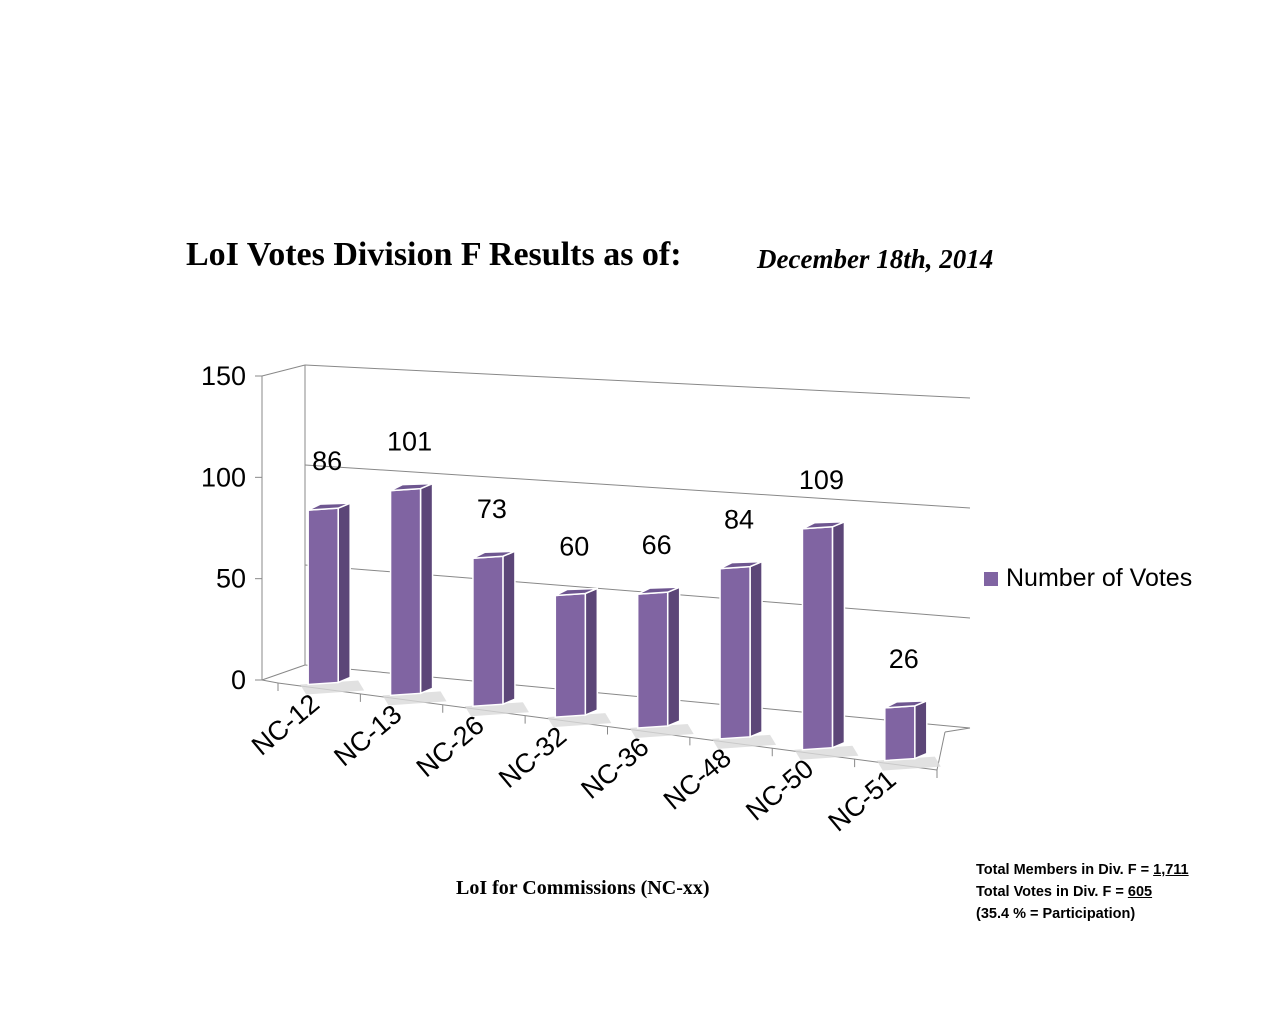 This screenshot has height=1024, width=1280. I want to click on x-tick-label: NC-51, so click(862, 800).